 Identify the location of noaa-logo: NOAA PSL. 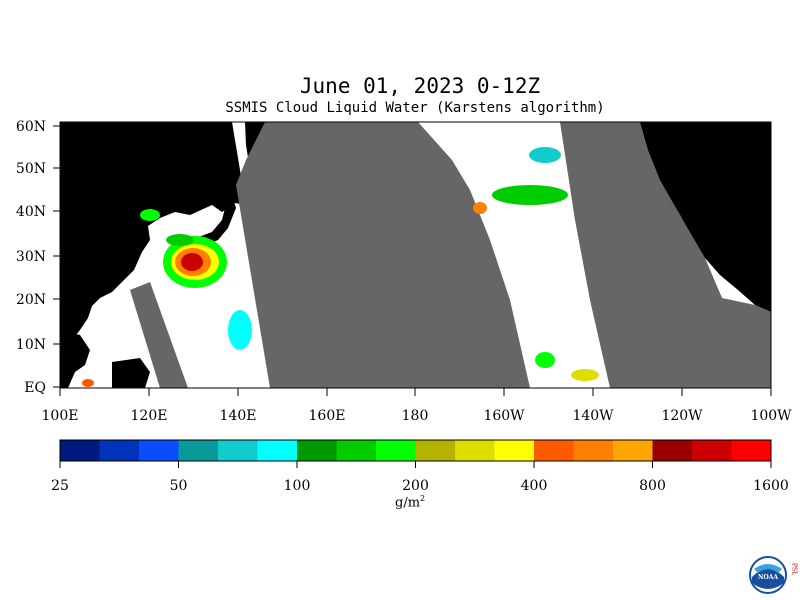
(773, 575).